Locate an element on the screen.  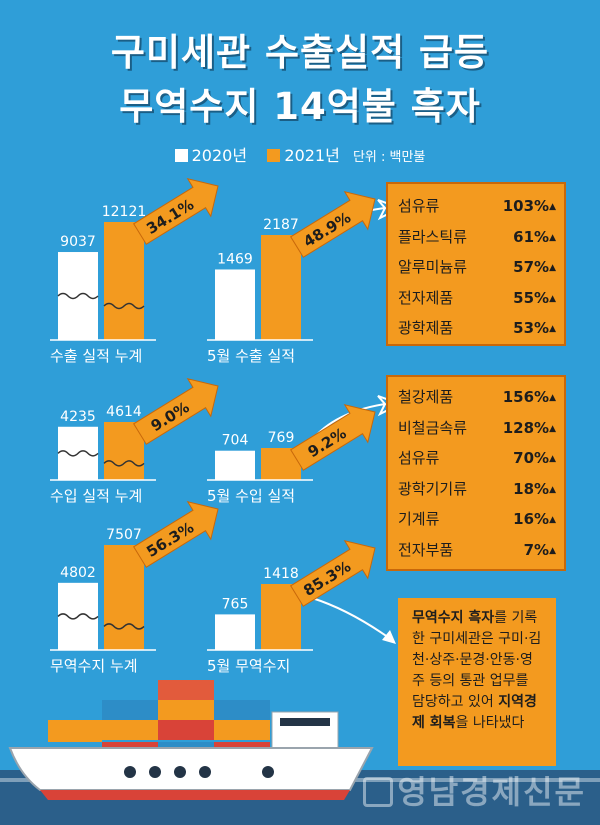
watermark-text: 영남경제신문 is located at coordinates (491, 792).